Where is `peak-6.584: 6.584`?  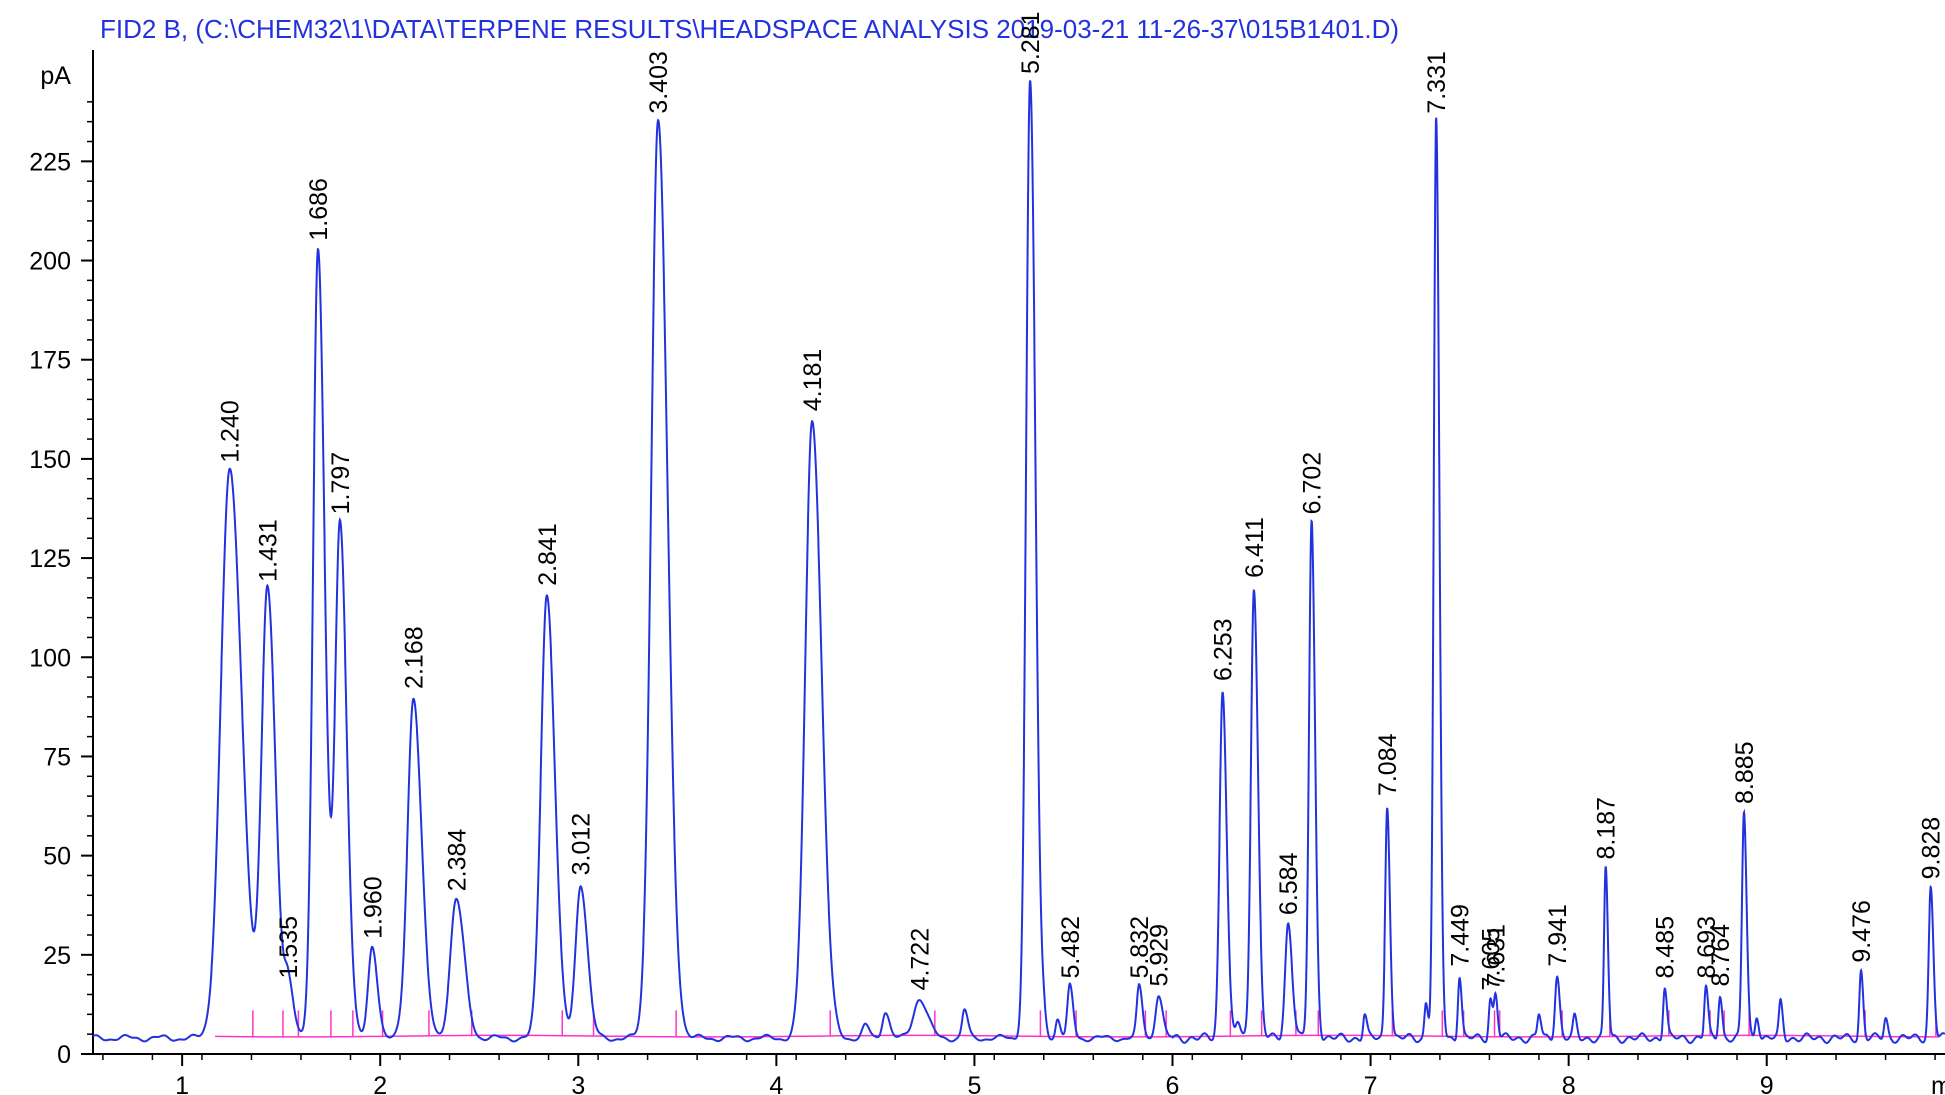
peak-6.584: 6.584 is located at coordinates (1289, 883).